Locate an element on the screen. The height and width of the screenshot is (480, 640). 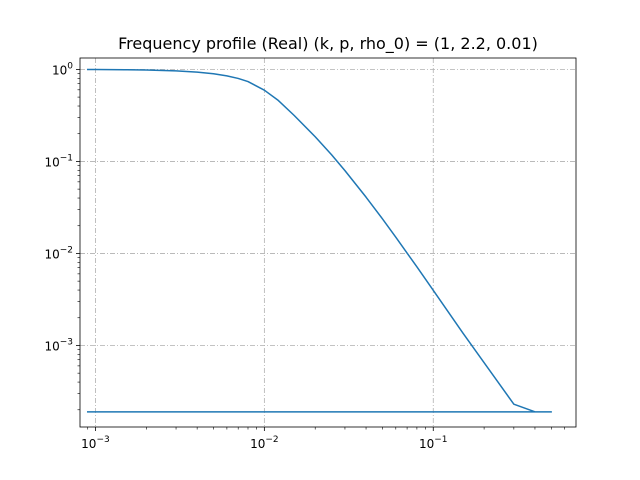
y-tick-label: 10⁻¹ is located at coordinates (58, 161).